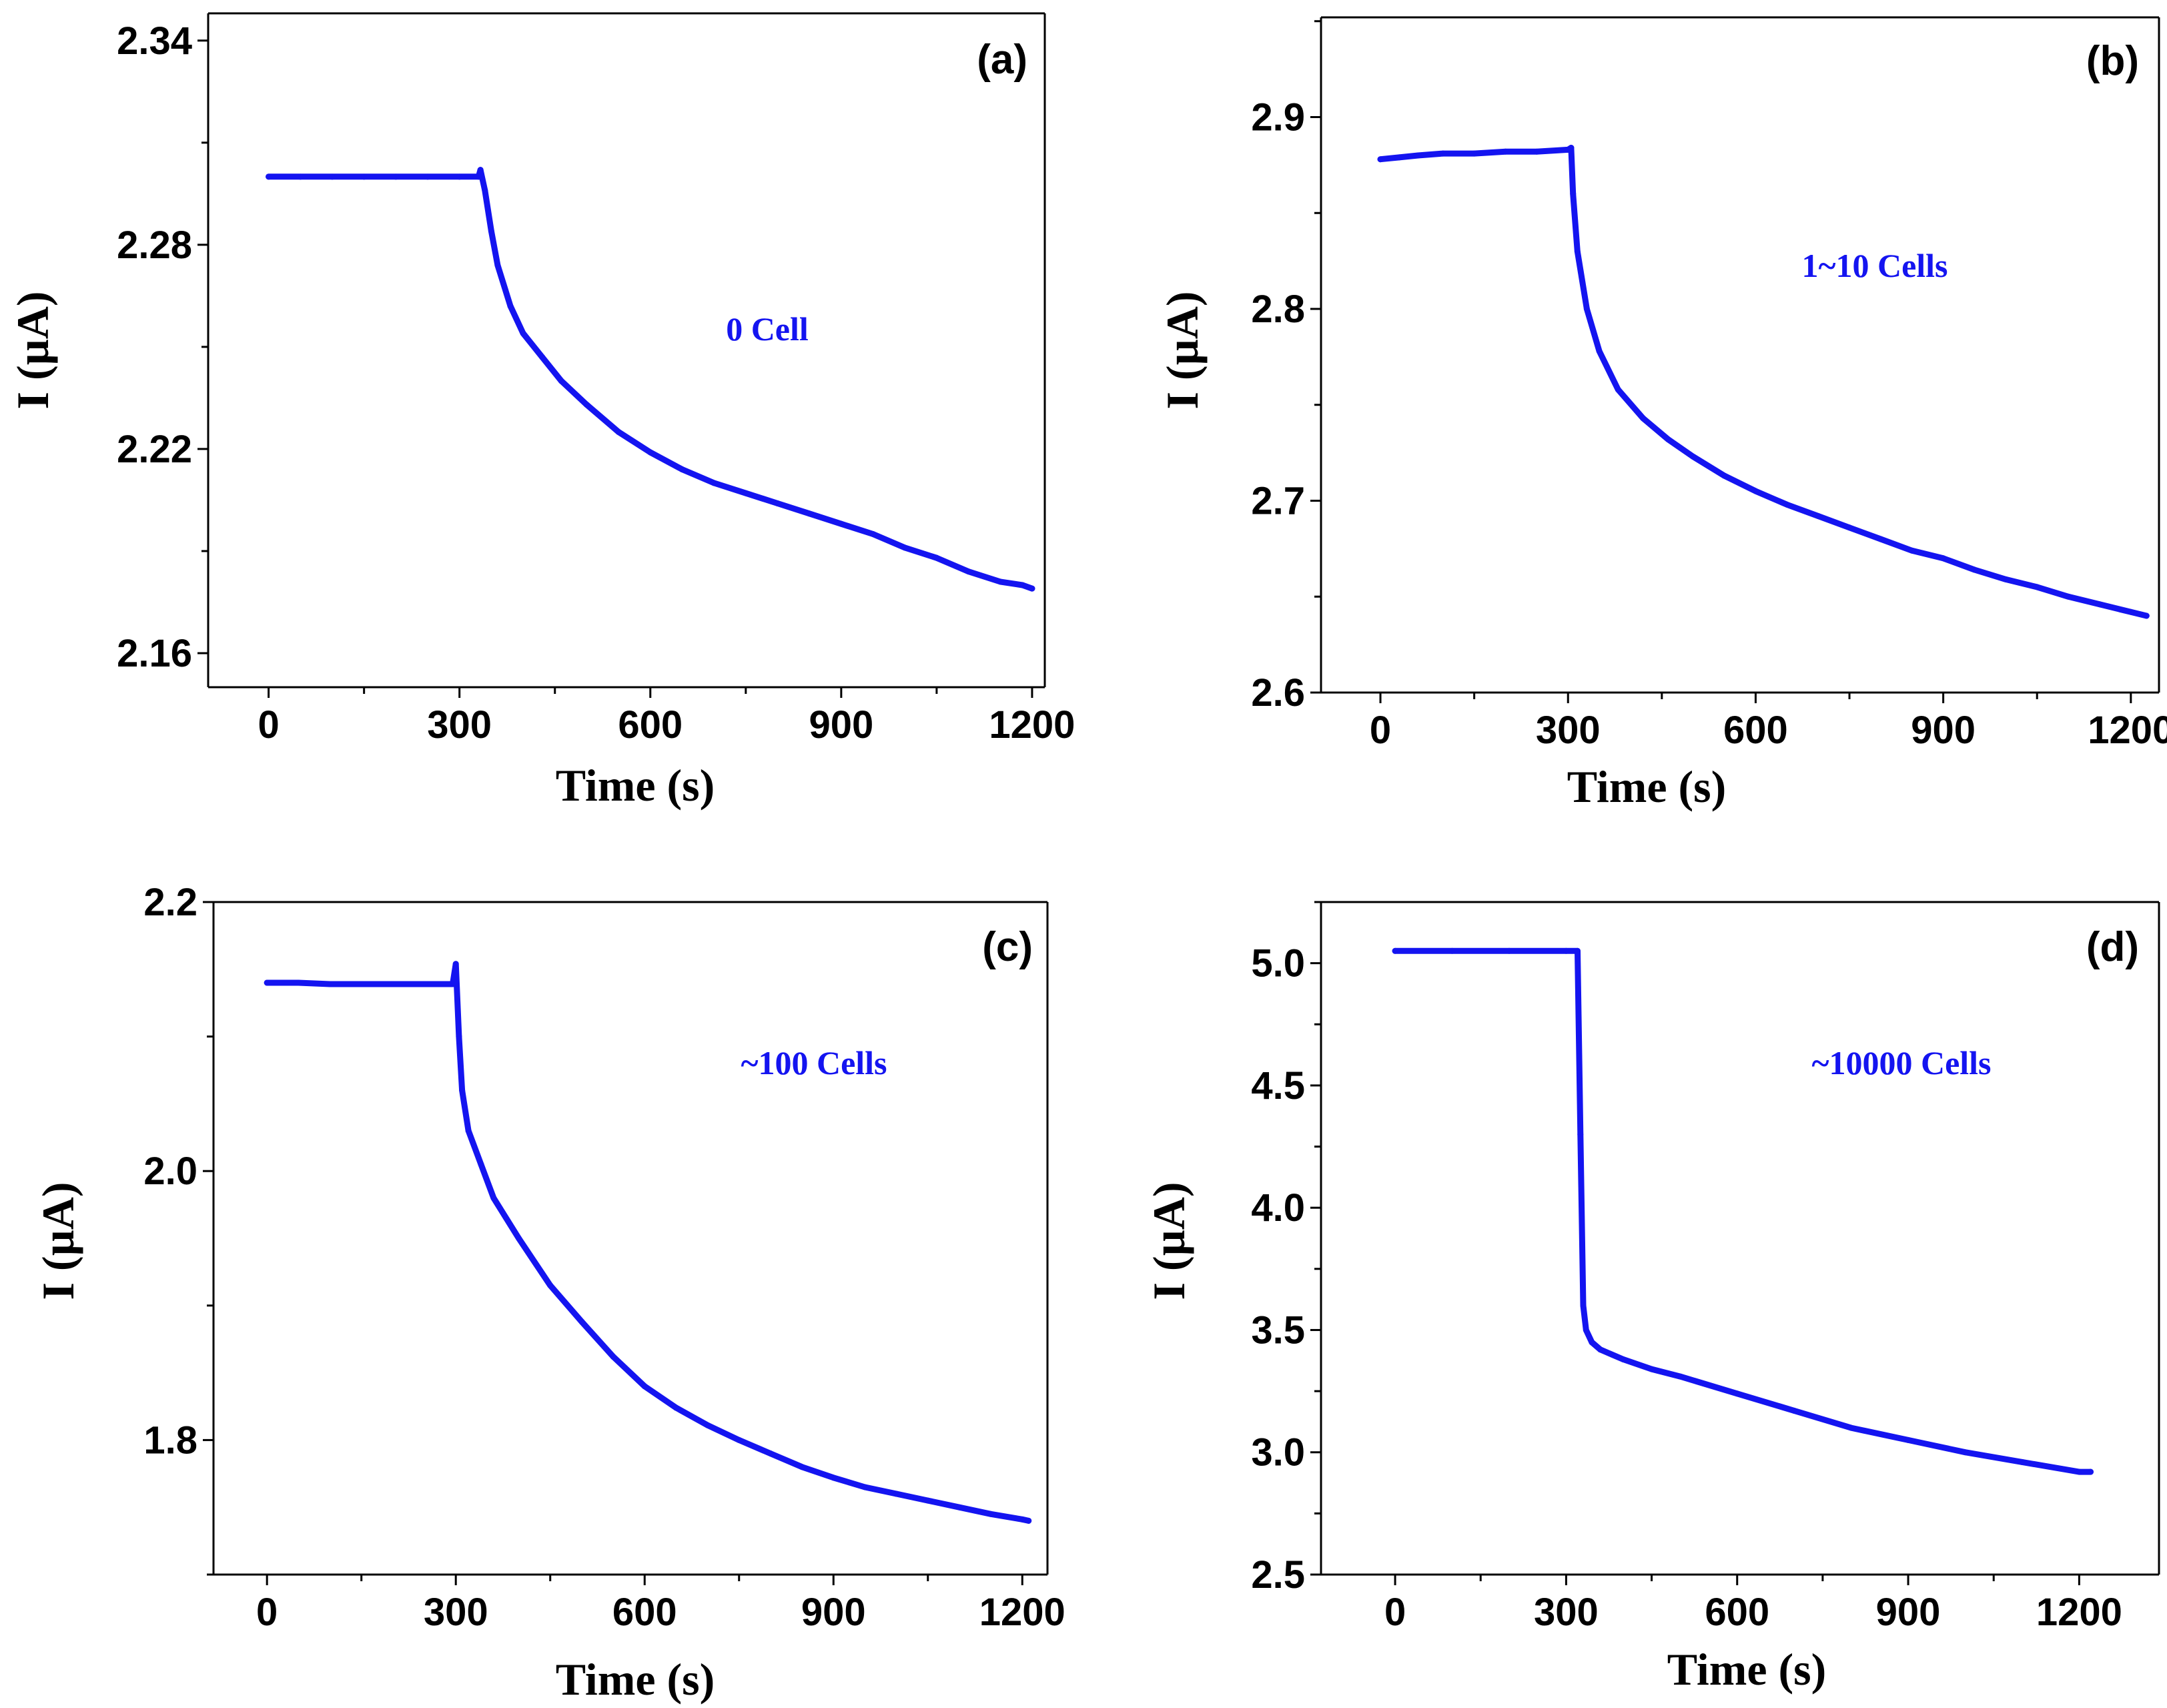  What do you see at coordinates (154, 41) in the screenshot?
I see `y-tick-label: 2.34` at bounding box center [154, 41].